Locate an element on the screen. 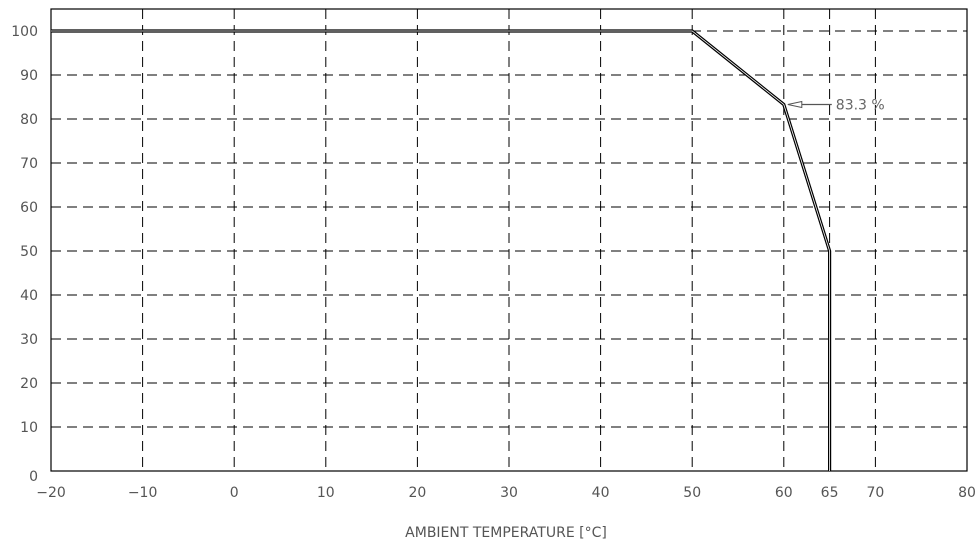 The image size is (979, 544). annotations: 83.3 % is located at coordinates (836, 105).